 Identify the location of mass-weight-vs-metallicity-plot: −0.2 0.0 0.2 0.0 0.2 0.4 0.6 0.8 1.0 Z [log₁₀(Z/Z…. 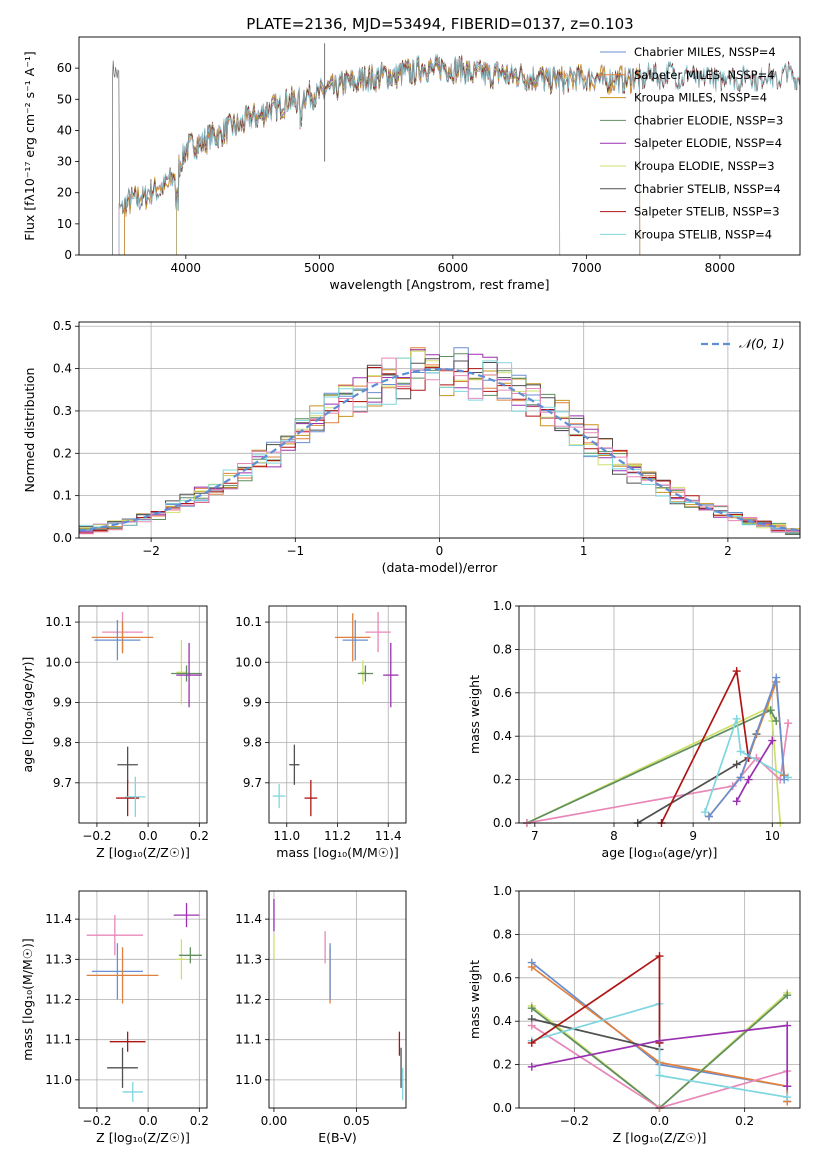
(634, 1014).